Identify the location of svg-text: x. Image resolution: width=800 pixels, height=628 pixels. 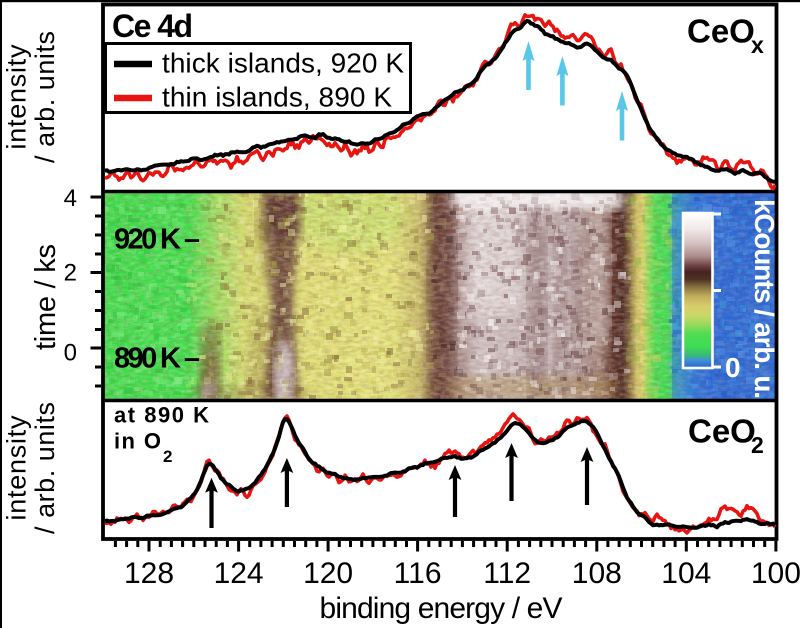
(757, 45).